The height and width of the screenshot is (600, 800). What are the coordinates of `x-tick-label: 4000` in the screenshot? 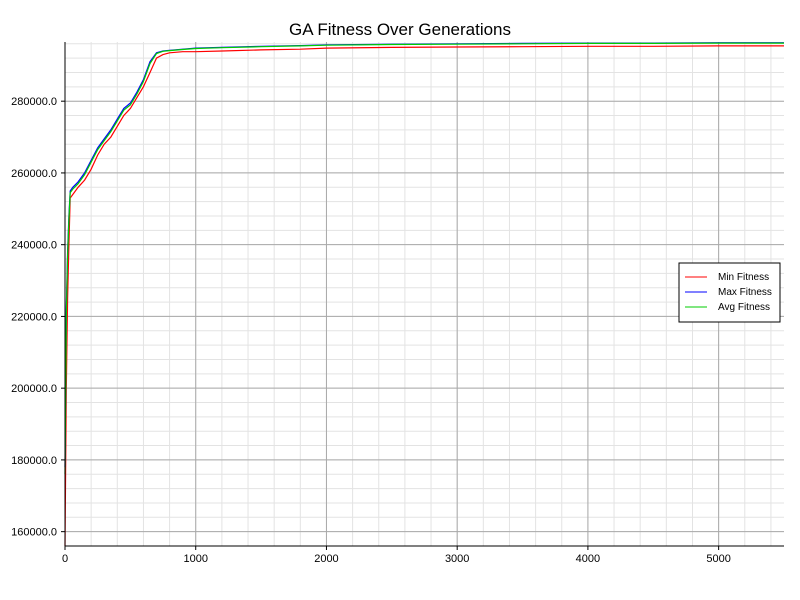 It's located at (588, 559).